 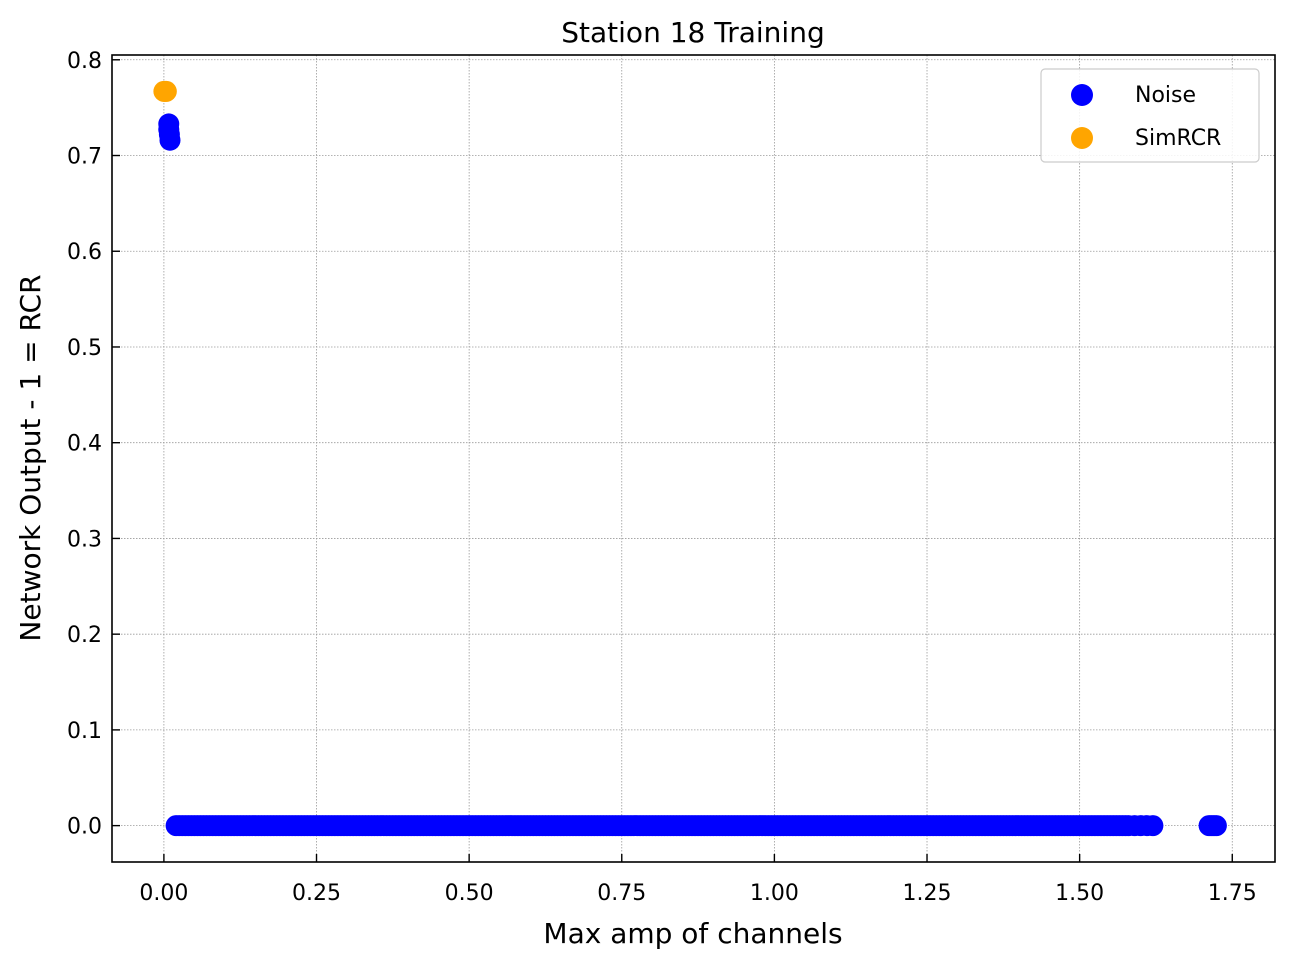 What do you see at coordinates (1165, 95) in the screenshot?
I see `legend-label-noise: Noise` at bounding box center [1165, 95].